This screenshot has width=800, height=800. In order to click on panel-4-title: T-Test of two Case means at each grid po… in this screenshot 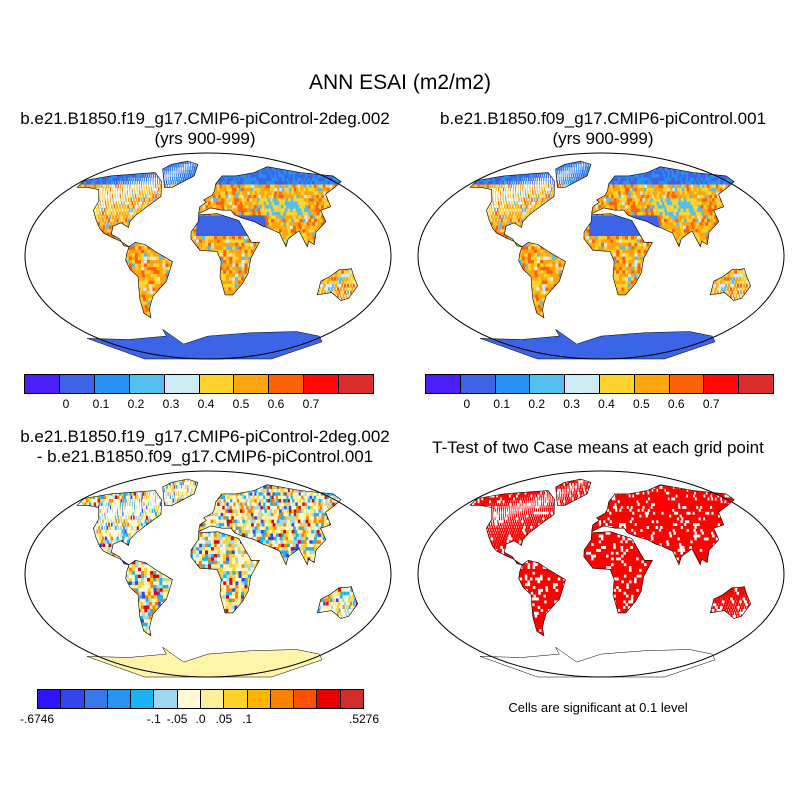, I will do `click(598, 448)`.